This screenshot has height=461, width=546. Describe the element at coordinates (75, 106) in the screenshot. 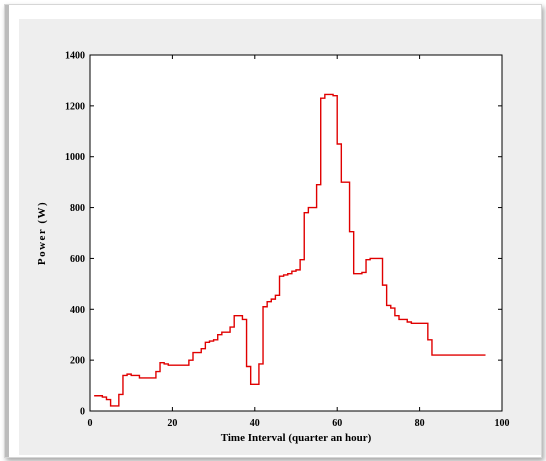

I see `y-tick-label: 1200` at that location.